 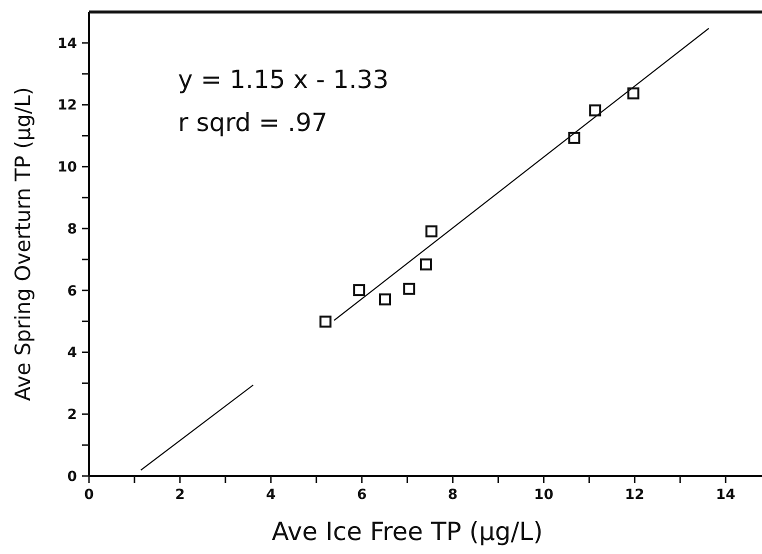 I want to click on x-tick-label: 2, so click(x=180, y=495).